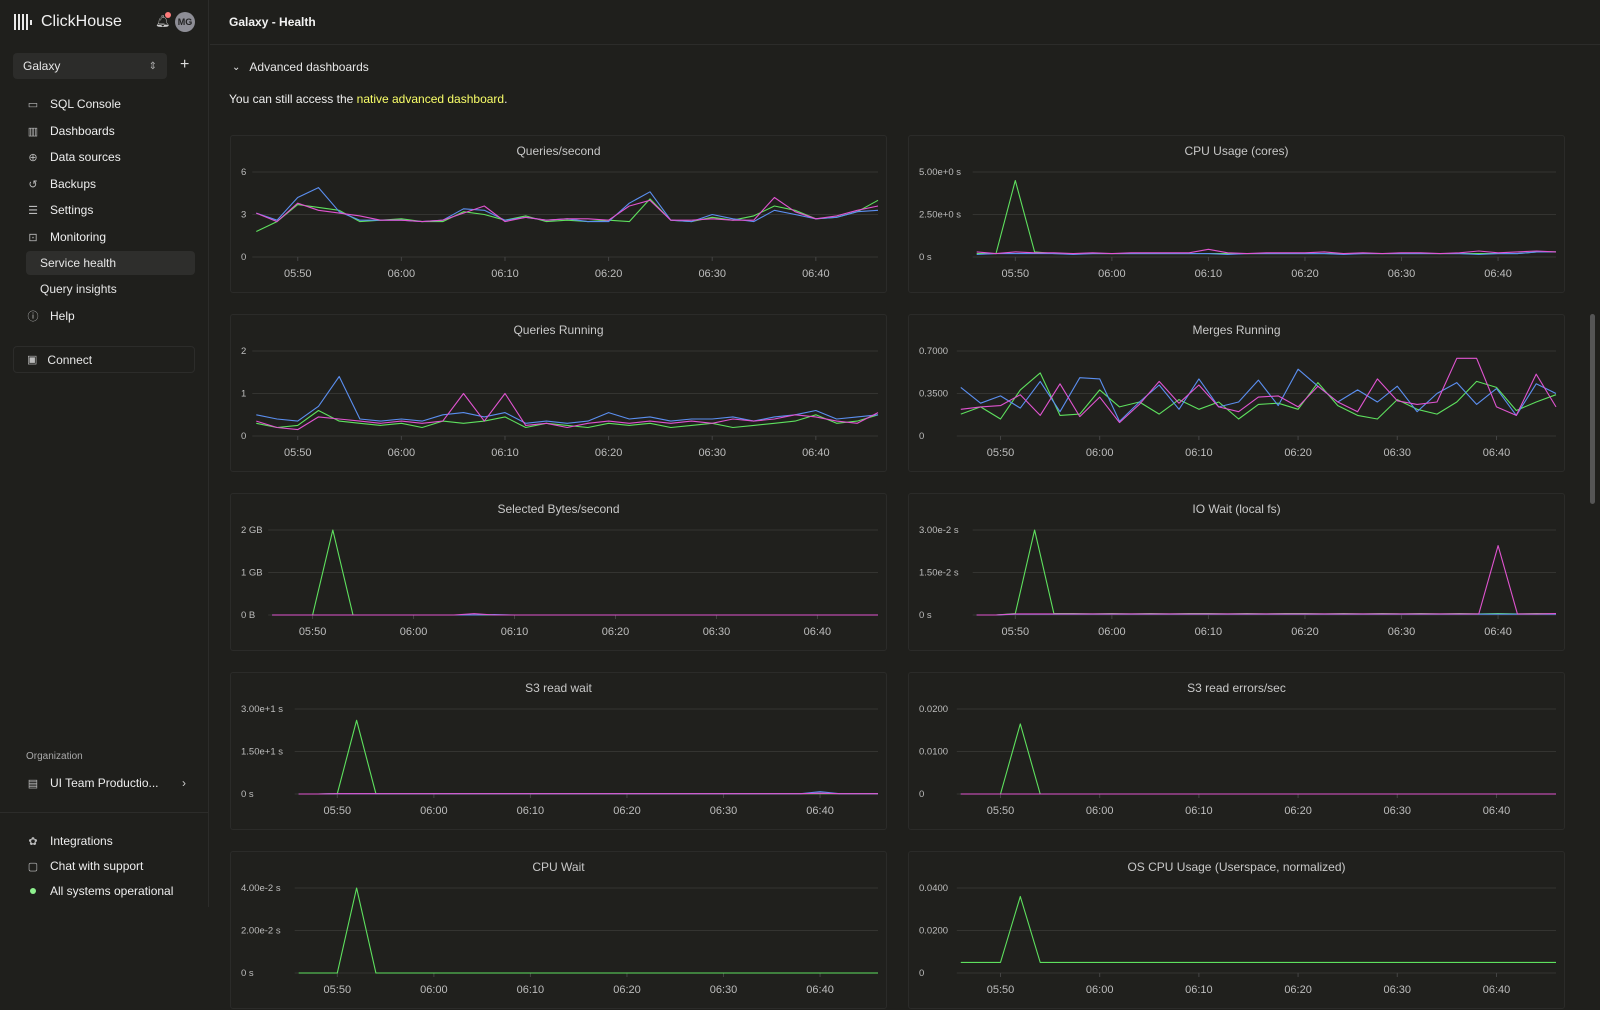  What do you see at coordinates (69, 360) in the screenshot?
I see `connect-label: Connect` at bounding box center [69, 360].